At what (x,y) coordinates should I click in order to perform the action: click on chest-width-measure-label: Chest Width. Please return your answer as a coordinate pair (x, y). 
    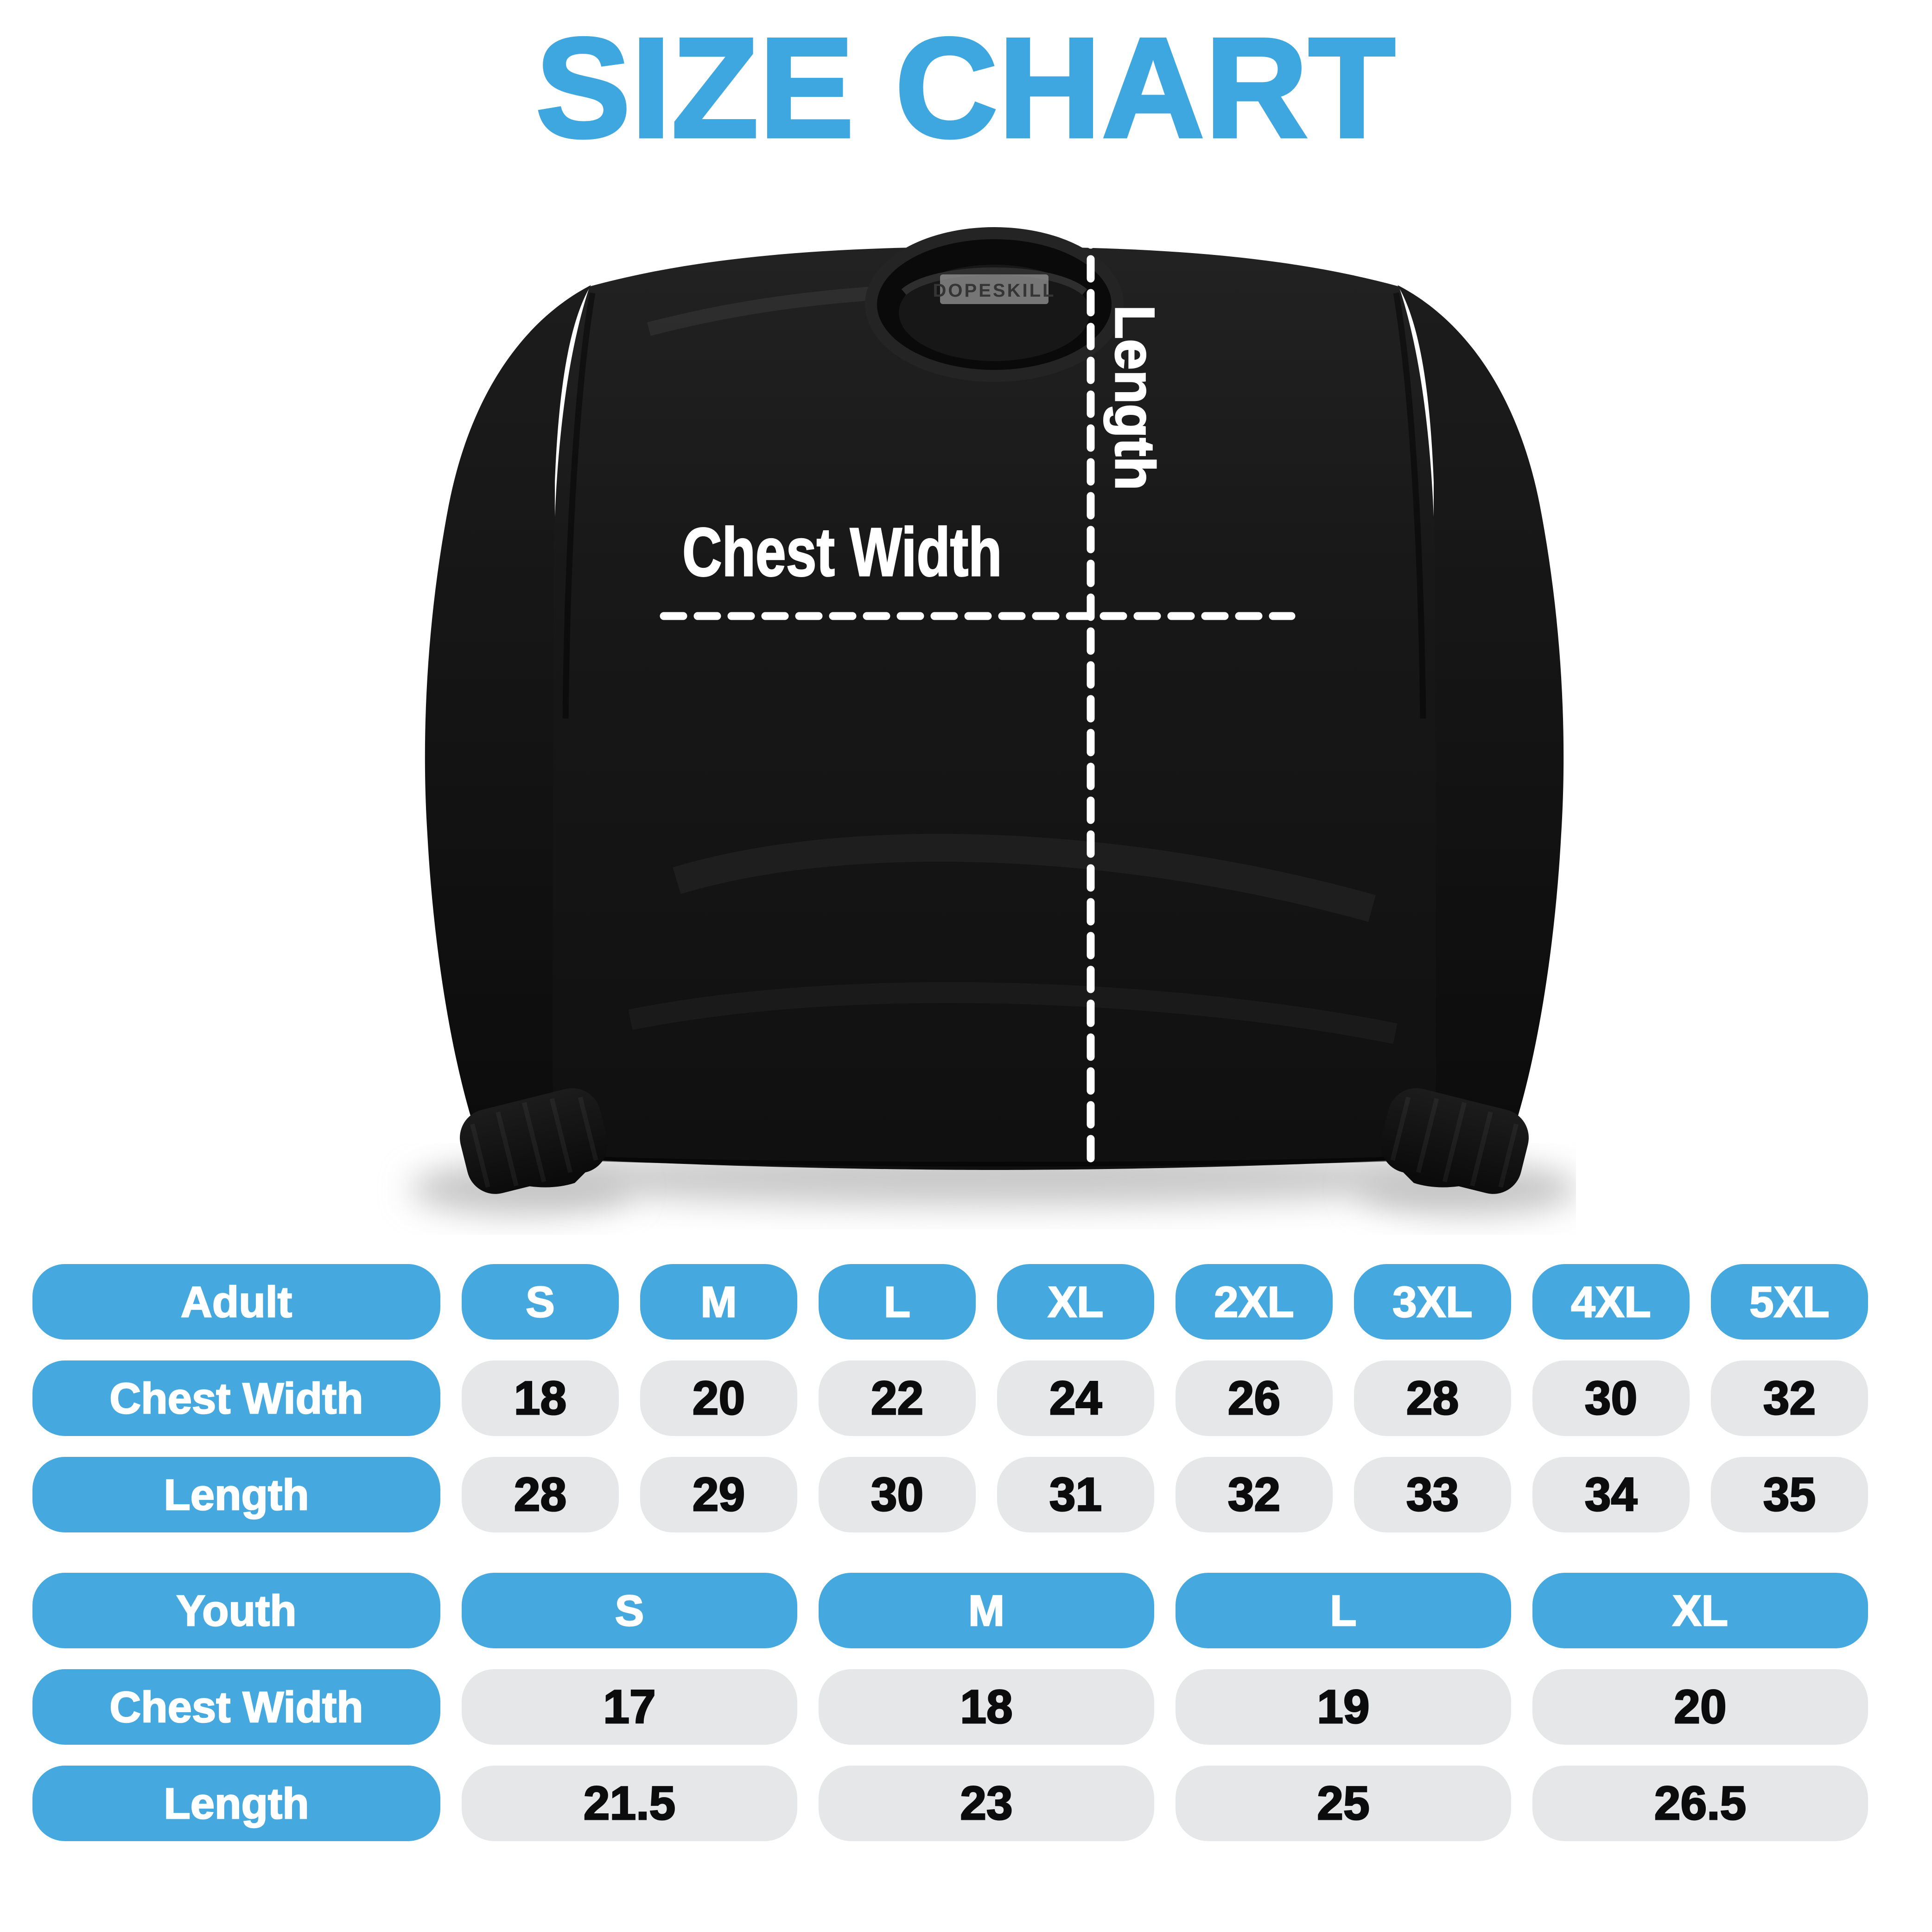
    Looking at the image, I should click on (842, 552).